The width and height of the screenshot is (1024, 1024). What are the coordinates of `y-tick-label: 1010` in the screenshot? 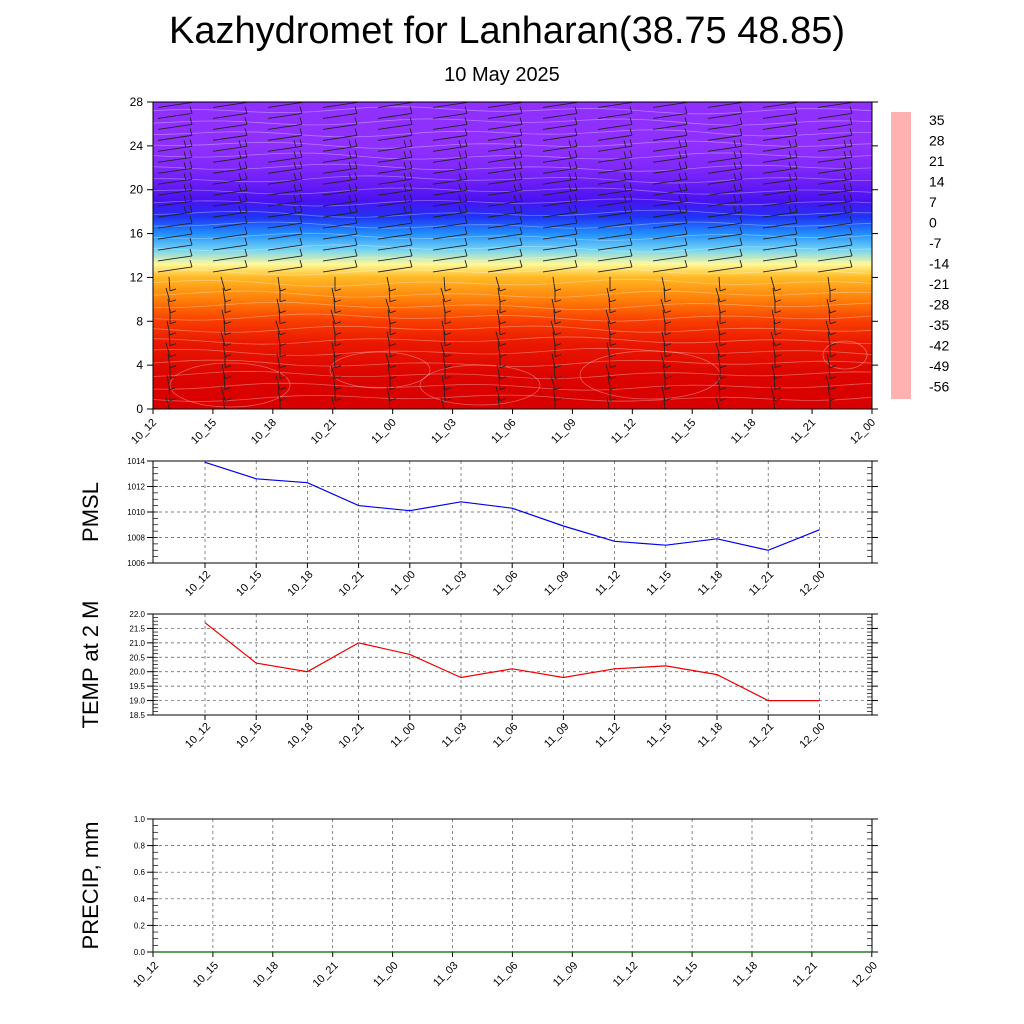 It's located at (136, 512).